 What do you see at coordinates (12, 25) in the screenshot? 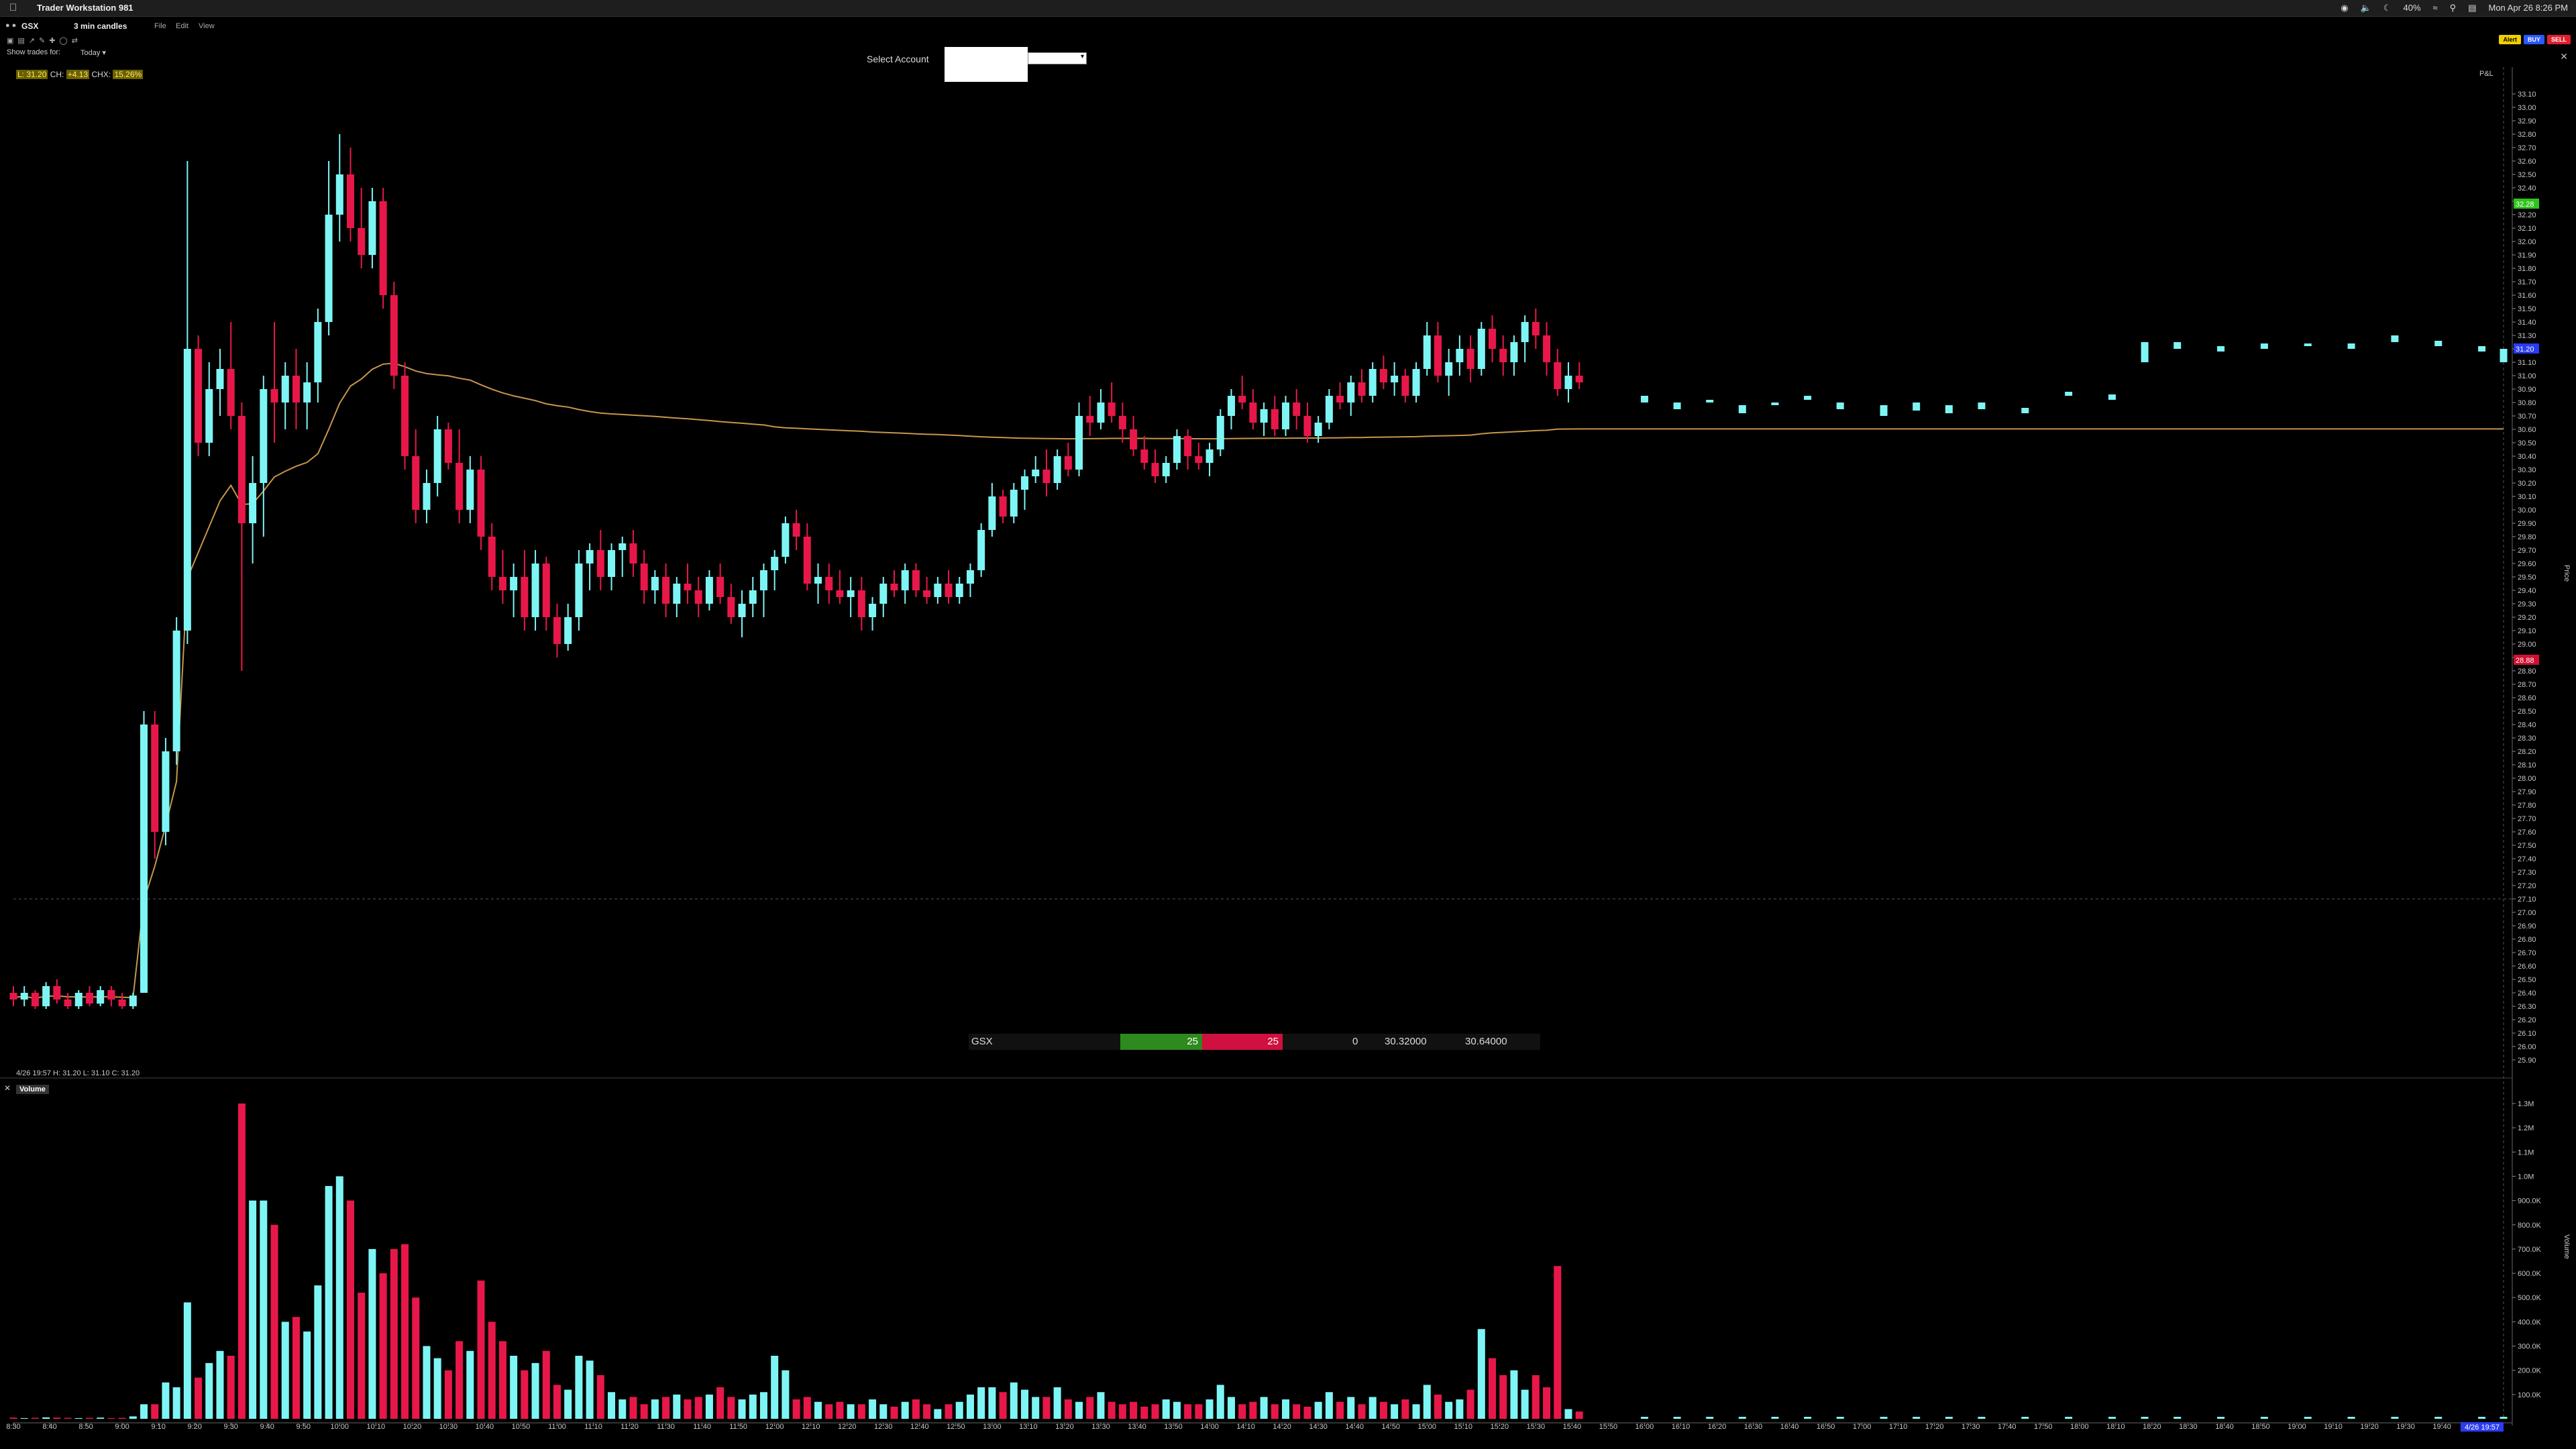
I see `window-controls-icon: ●●` at bounding box center [12, 25].